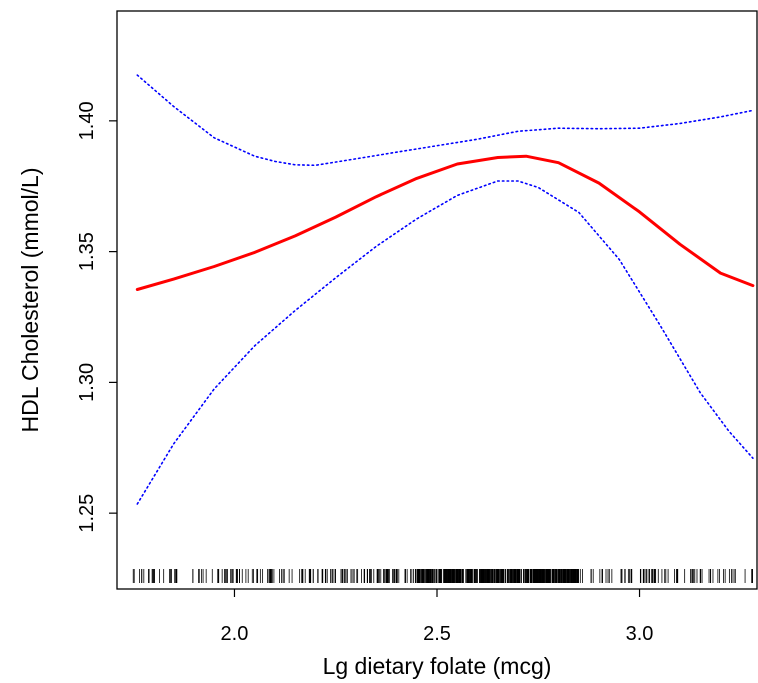 The width and height of the screenshot is (758, 683). I want to click on y-tick-label: 1.35, so click(87, 251).